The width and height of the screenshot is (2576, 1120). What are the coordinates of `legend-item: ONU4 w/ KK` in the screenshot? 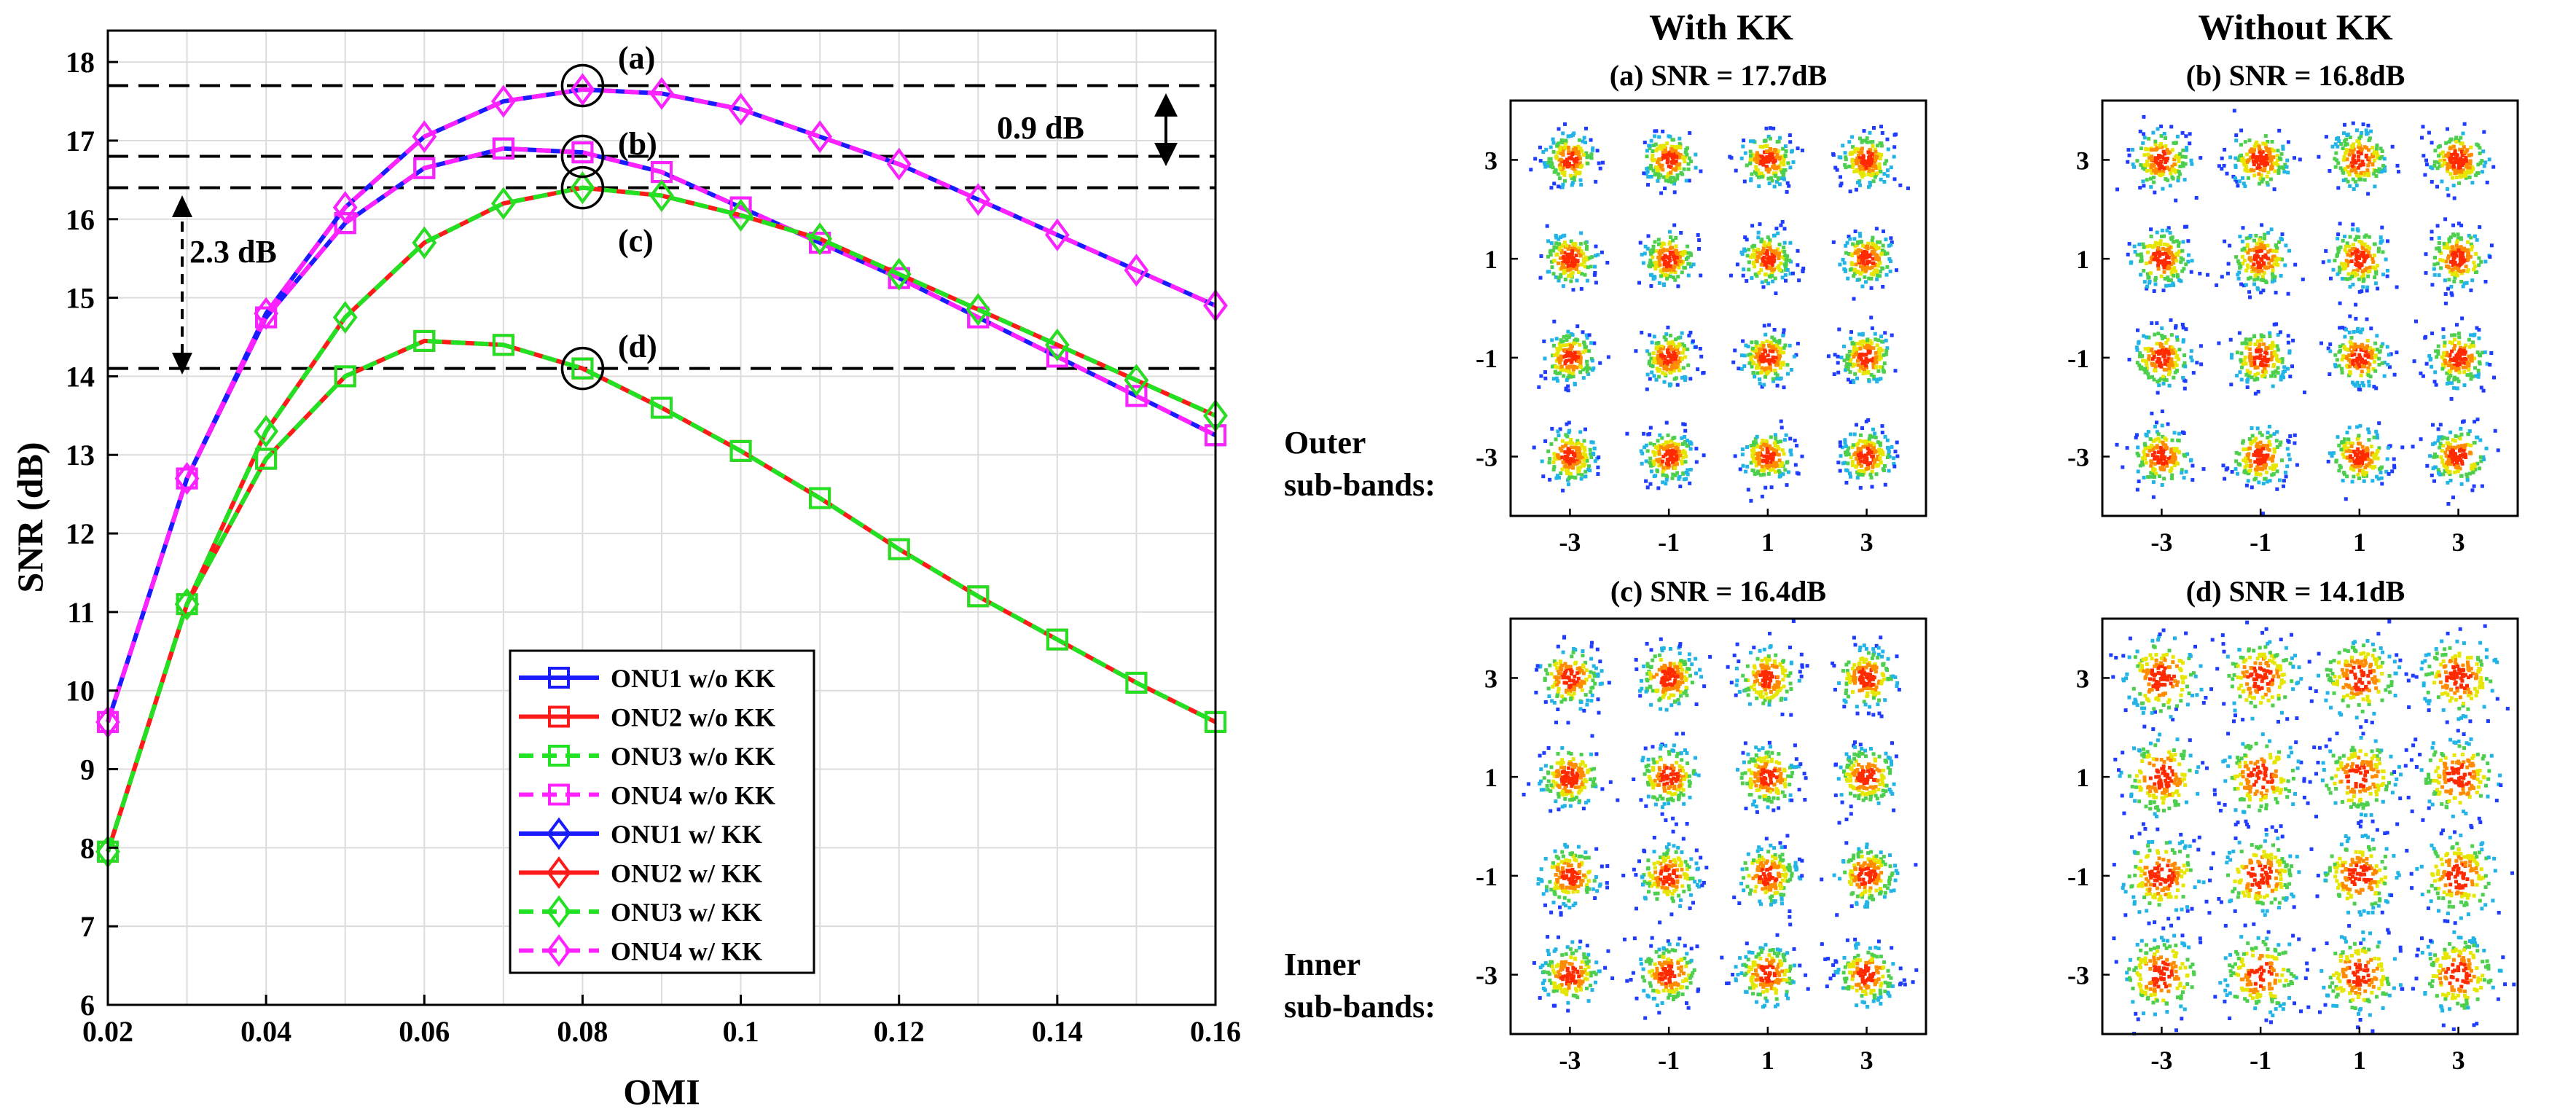 It's located at (640, 950).